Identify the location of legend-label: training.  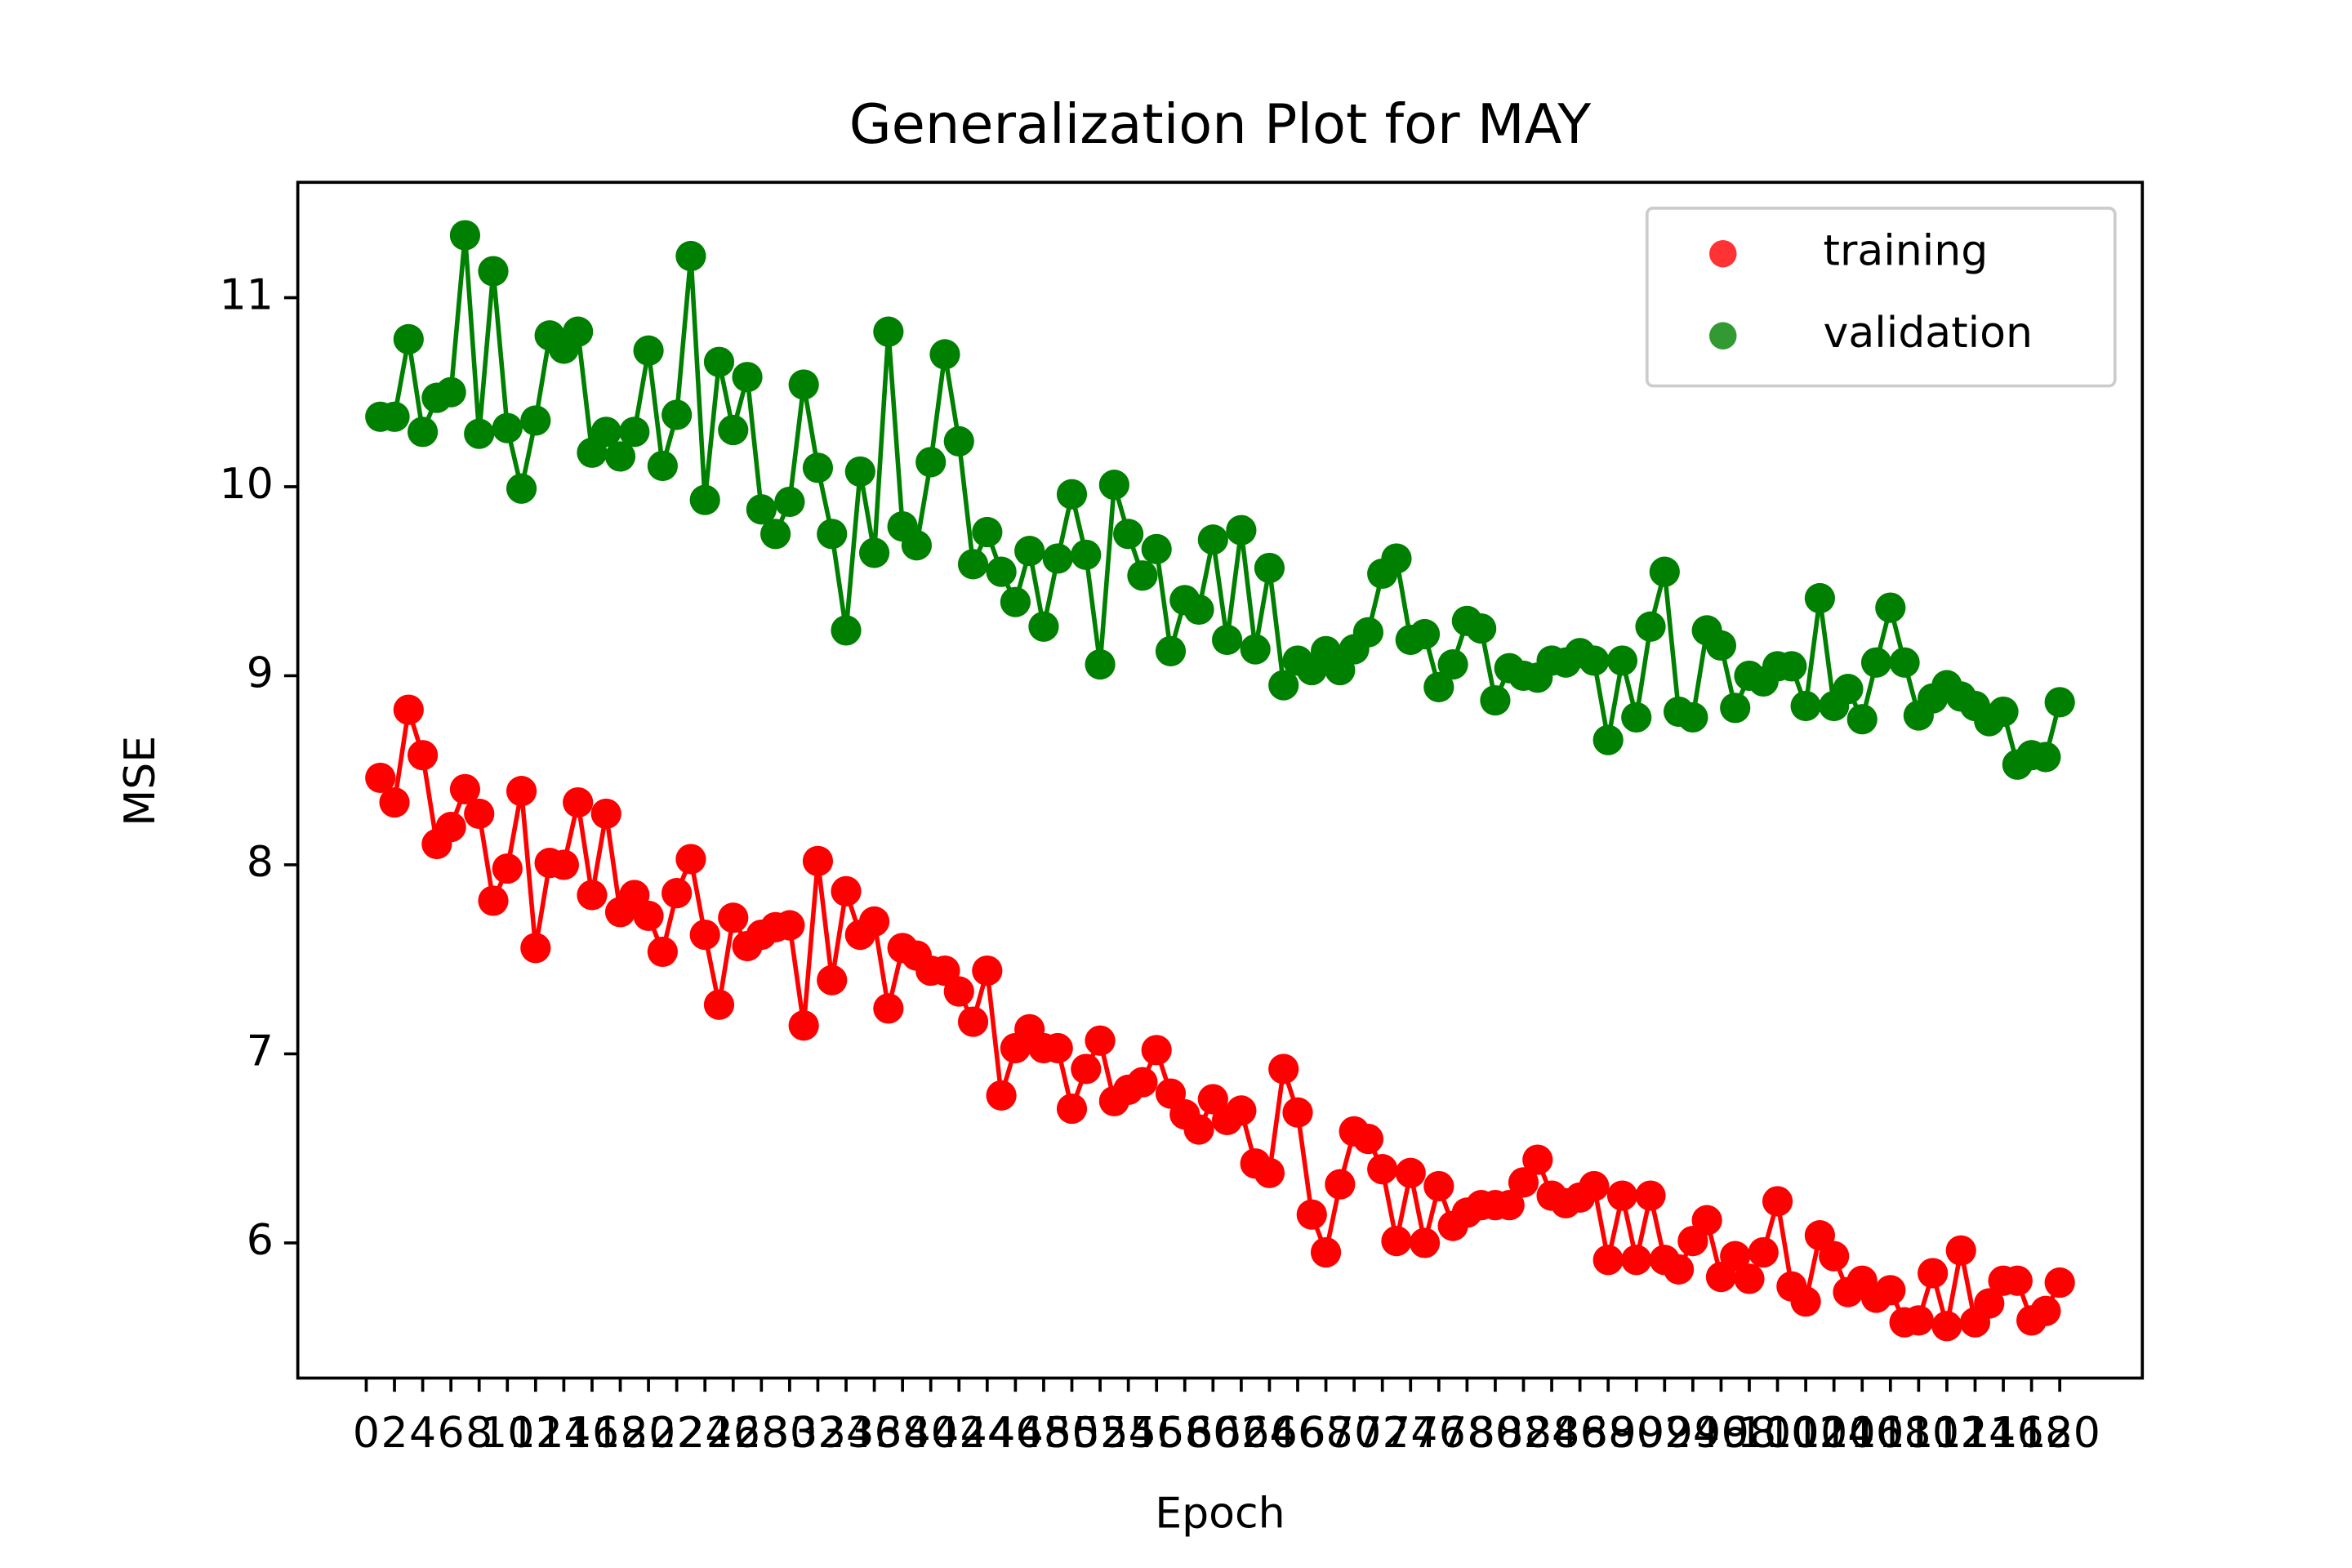
(1906, 251).